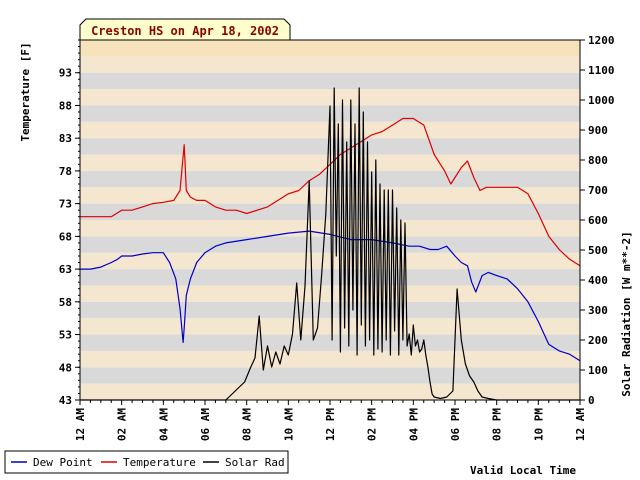 The image size is (640, 480). Describe the element at coordinates (591, 400) in the screenshot. I see `y-right-tick-label: 0` at that location.